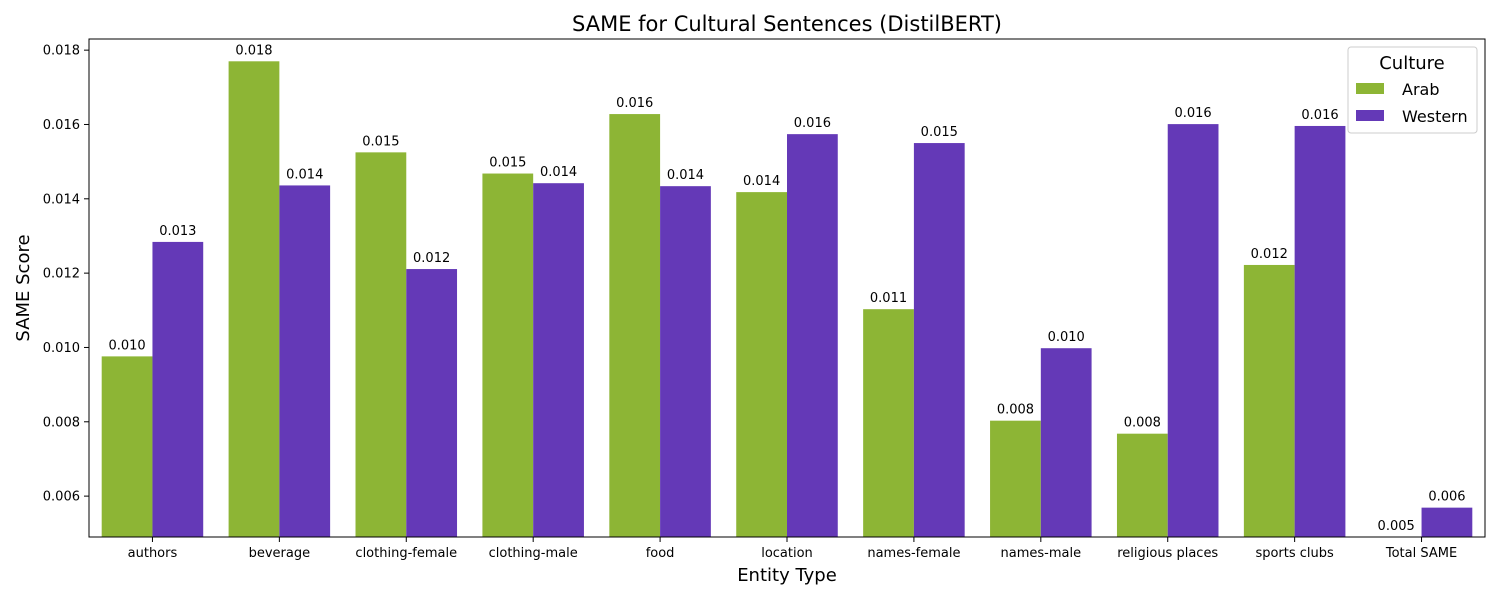 This screenshot has width=1500, height=600. Describe the element at coordinates (1066, 442) in the screenshot. I see `bar-western-names-male` at that location.